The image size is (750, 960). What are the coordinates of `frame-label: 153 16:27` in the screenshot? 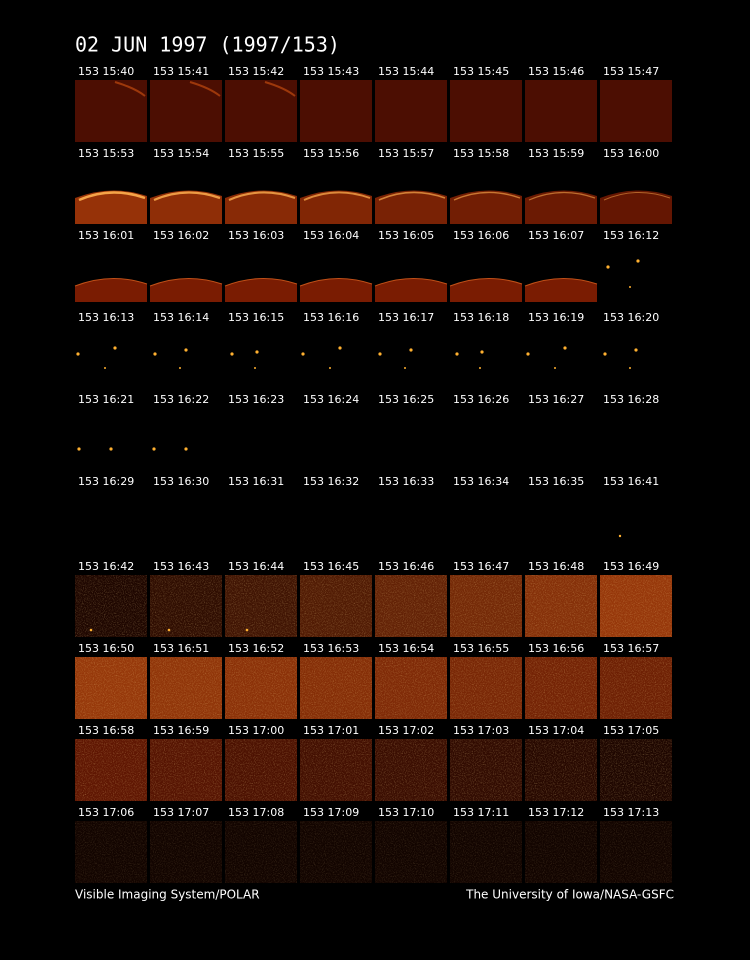 It's located at (556, 399).